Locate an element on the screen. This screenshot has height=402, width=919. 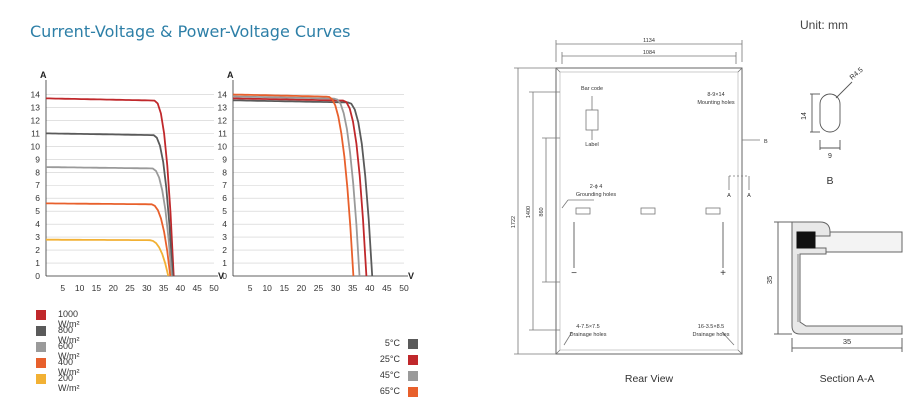
legend-label: 25°C is located at coordinates (389, 359).